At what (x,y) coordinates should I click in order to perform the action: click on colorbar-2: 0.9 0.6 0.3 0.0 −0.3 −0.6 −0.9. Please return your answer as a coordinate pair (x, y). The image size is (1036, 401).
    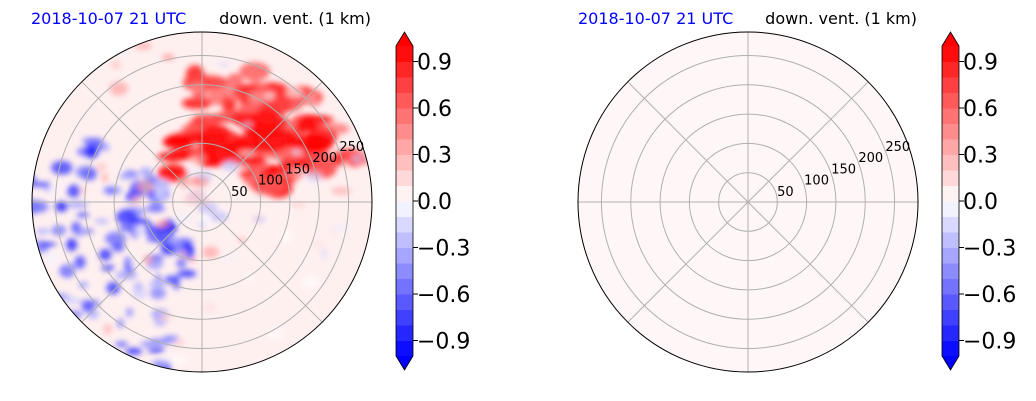
    Looking at the image, I should click on (978, 201).